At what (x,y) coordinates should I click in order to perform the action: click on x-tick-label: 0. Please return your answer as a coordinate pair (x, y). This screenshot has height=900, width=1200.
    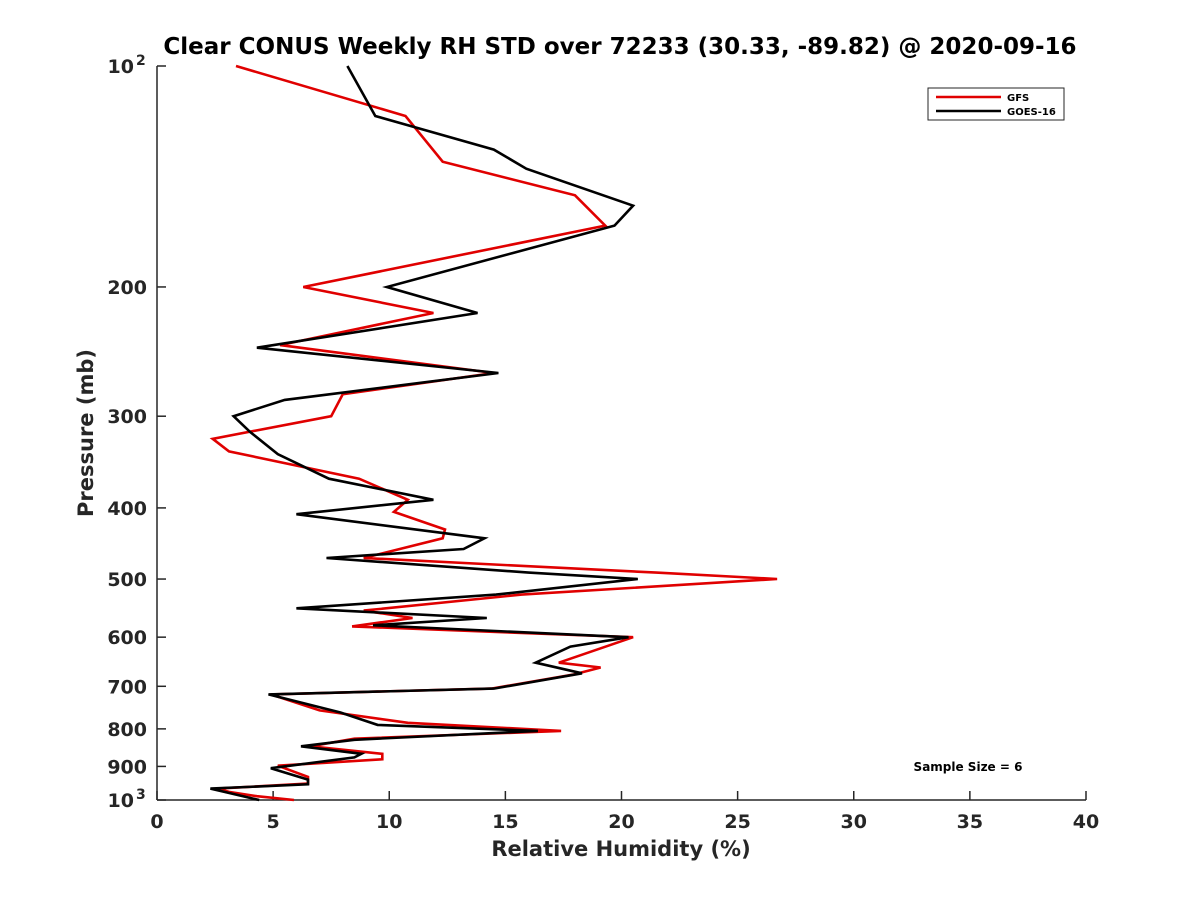
    Looking at the image, I should click on (156, 822).